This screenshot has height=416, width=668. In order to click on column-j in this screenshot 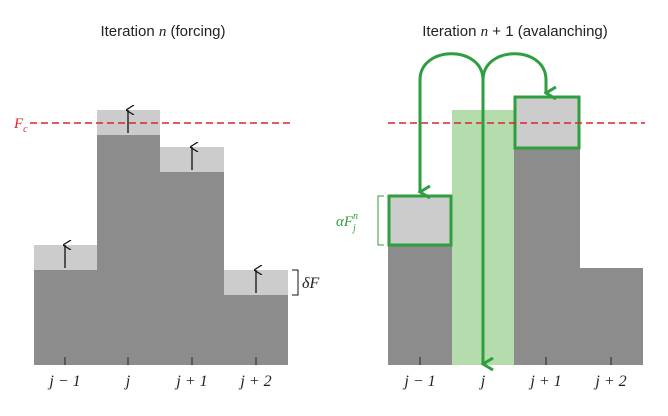, I will do `click(128, 250)`.